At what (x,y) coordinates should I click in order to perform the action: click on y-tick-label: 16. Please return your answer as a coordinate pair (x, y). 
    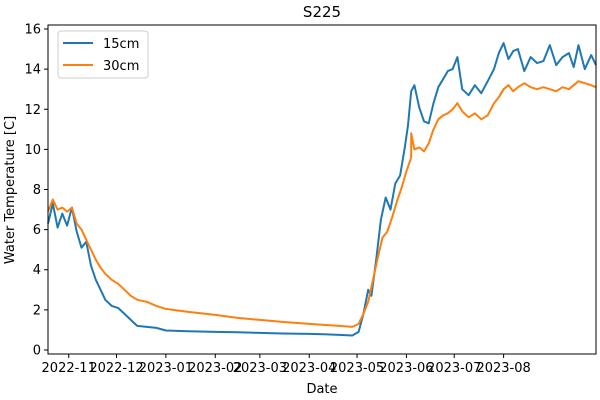
    Looking at the image, I should click on (32, 30).